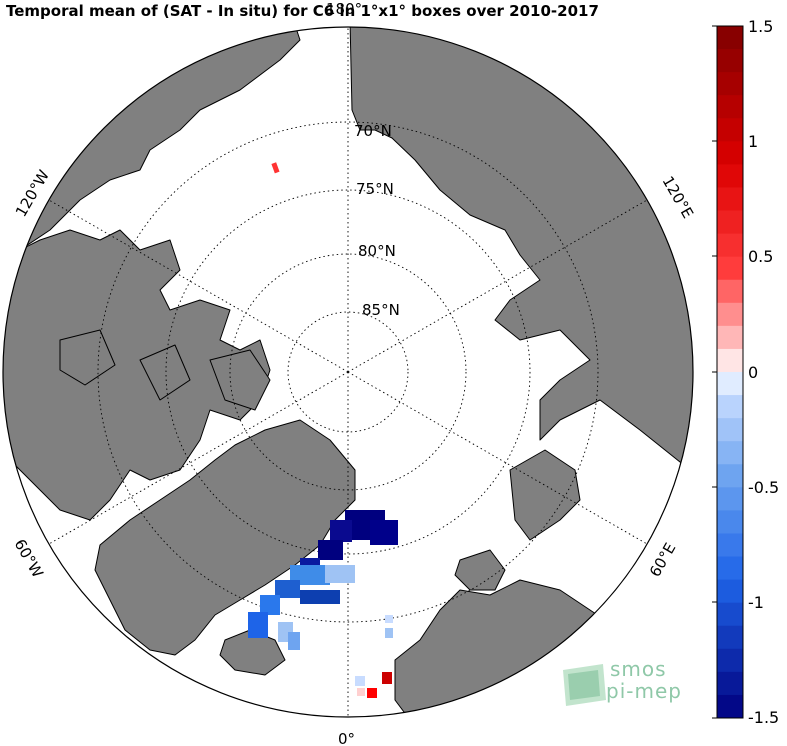  I want to click on landmass-svalbard, so click(480, 570).